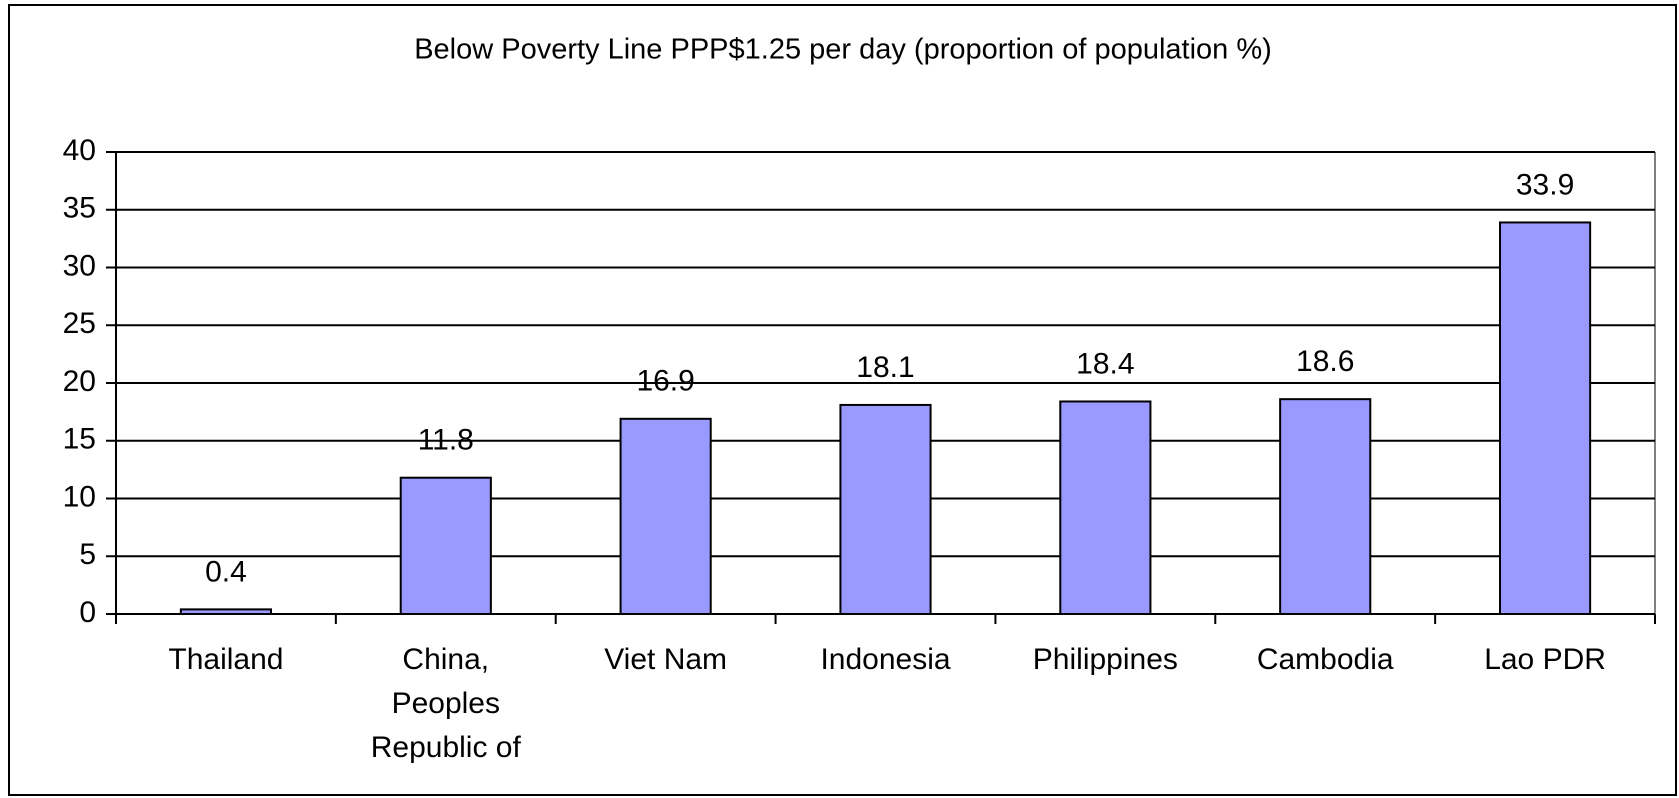 Image resolution: width=1679 pixels, height=798 pixels. I want to click on data-label: 18.1, so click(885, 367).